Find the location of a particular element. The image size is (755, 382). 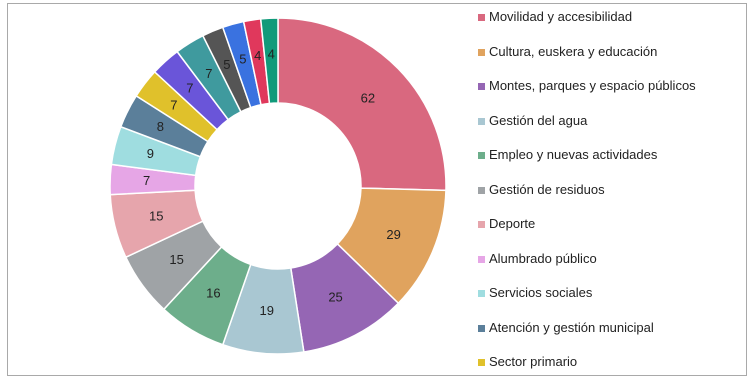

legend-label: Movilidad y accesibilidad is located at coordinates (561, 16).